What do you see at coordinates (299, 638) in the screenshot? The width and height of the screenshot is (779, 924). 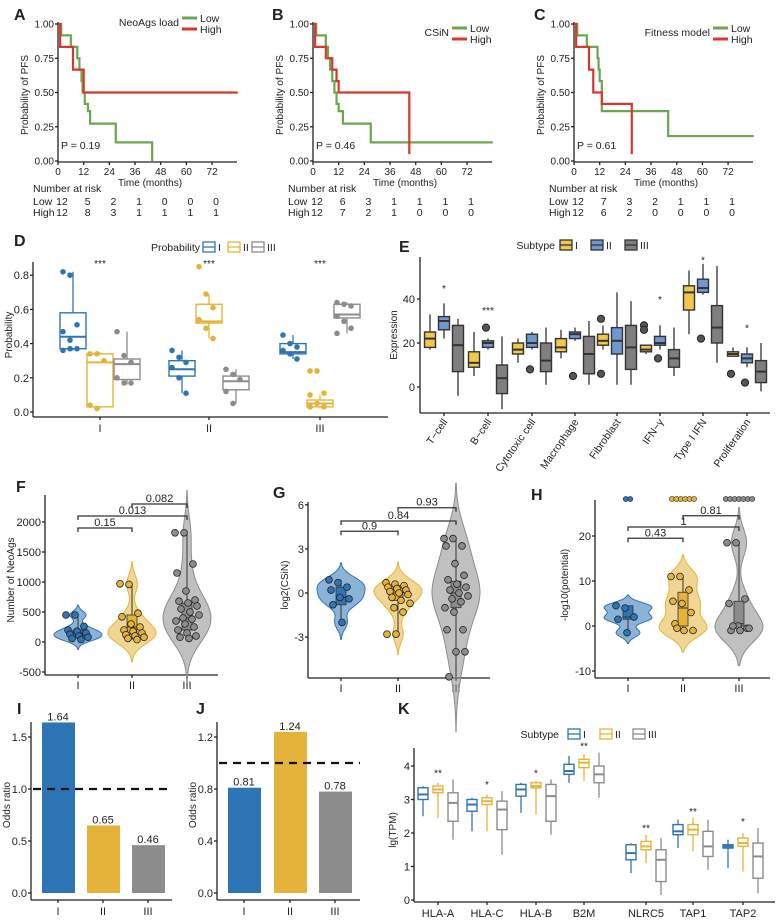 I see `y-tick-label: -3` at bounding box center [299, 638].